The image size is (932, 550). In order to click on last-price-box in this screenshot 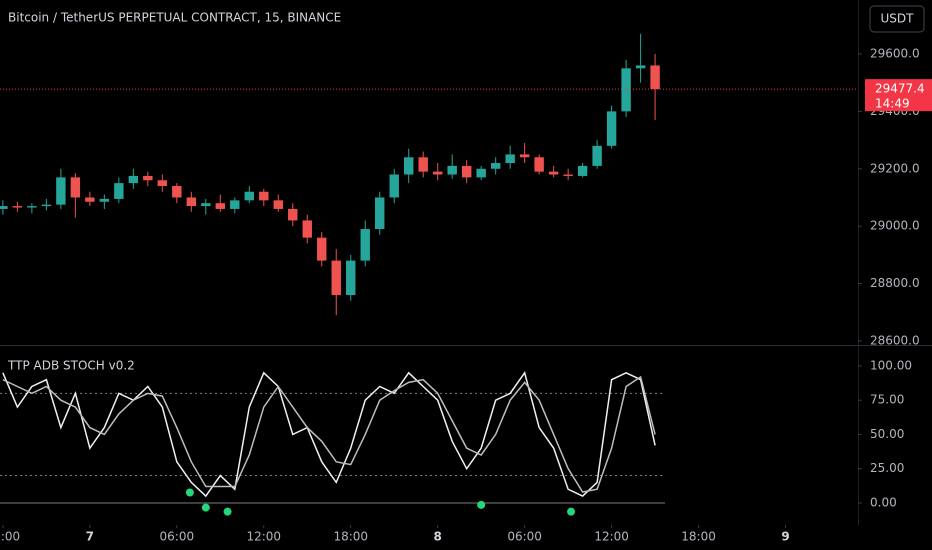, I will do `click(898, 95)`.